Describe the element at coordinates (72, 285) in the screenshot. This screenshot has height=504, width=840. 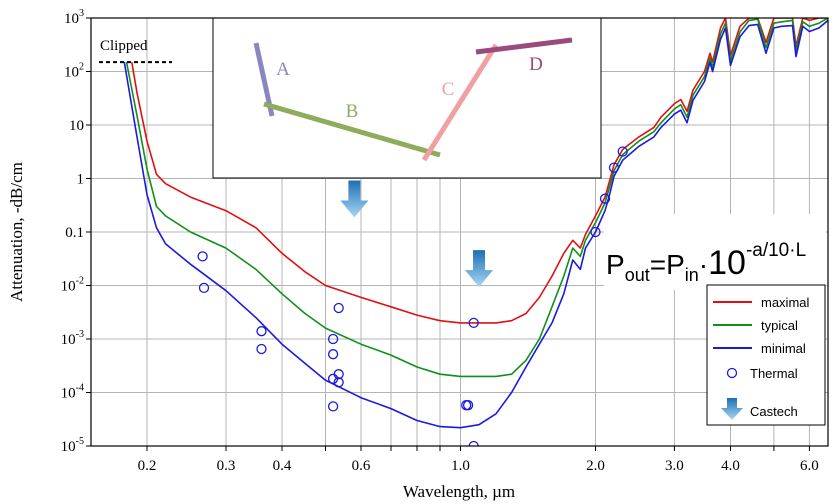
I see `y-tick-label: 10⁻²` at that location.